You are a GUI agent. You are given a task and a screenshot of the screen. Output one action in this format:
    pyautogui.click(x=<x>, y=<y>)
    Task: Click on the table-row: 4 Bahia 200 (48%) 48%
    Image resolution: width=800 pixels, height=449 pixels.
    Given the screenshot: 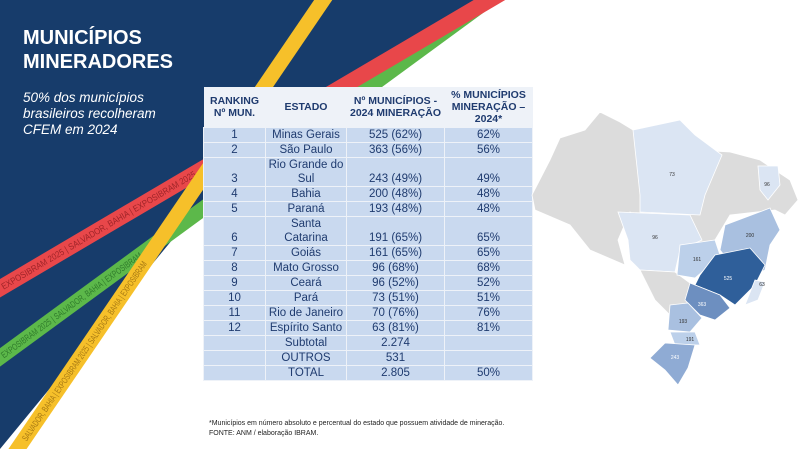 What is the action you would take?
    pyautogui.click(x=368, y=194)
    